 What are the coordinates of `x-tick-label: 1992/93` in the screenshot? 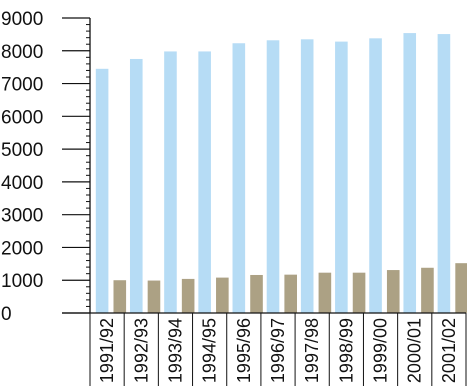 It's located at (141, 350).